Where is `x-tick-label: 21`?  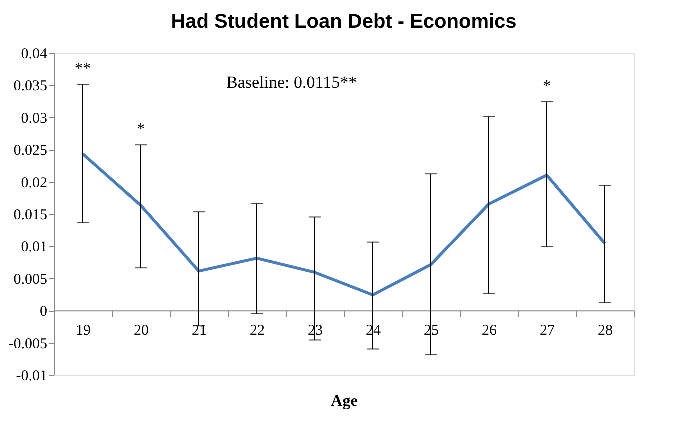 x-tick-label: 21 is located at coordinates (199, 331).